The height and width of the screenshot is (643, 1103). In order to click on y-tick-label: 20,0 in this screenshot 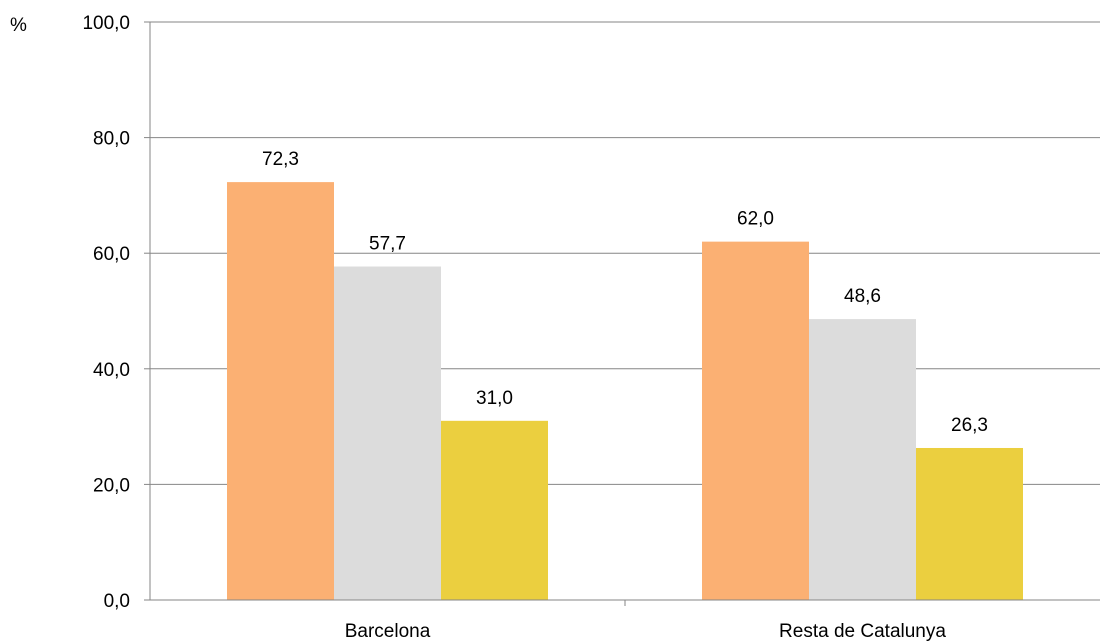, I will do `click(111, 485)`.